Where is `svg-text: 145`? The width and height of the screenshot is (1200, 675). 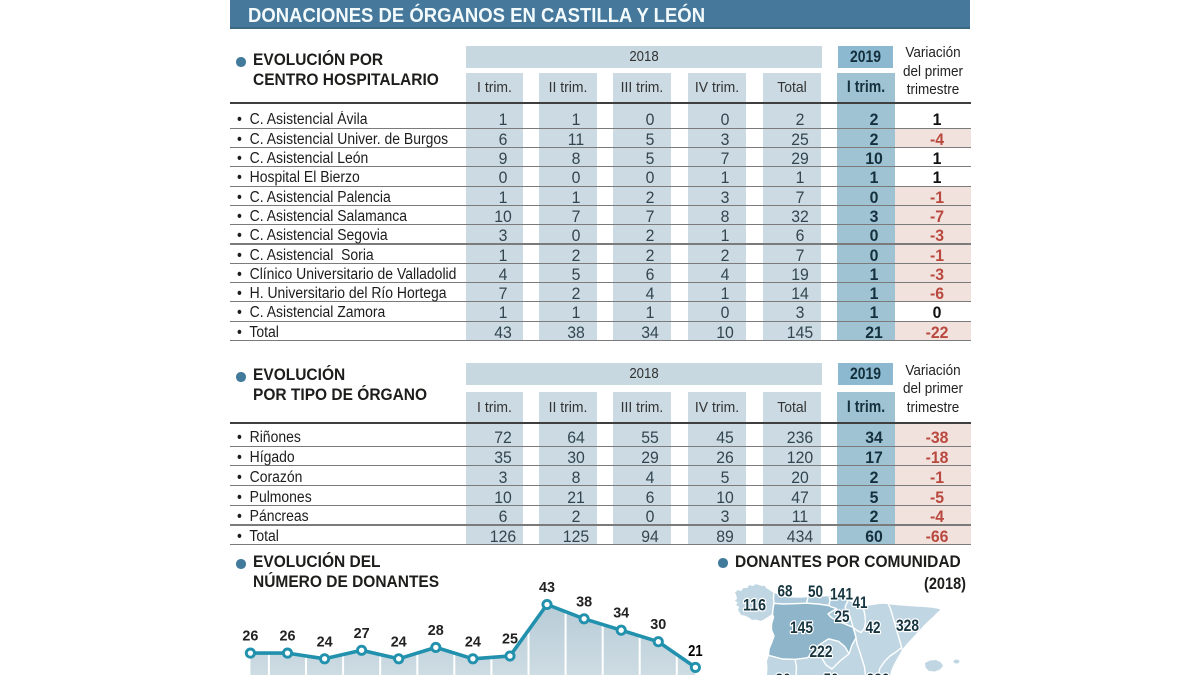 svg-text: 145 is located at coordinates (801, 628).